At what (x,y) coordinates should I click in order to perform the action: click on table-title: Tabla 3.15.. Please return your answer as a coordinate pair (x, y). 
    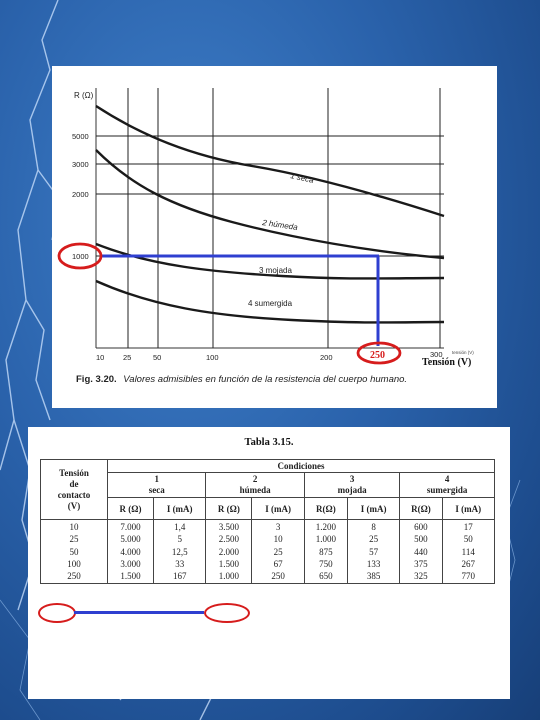
    Looking at the image, I should click on (269, 442).